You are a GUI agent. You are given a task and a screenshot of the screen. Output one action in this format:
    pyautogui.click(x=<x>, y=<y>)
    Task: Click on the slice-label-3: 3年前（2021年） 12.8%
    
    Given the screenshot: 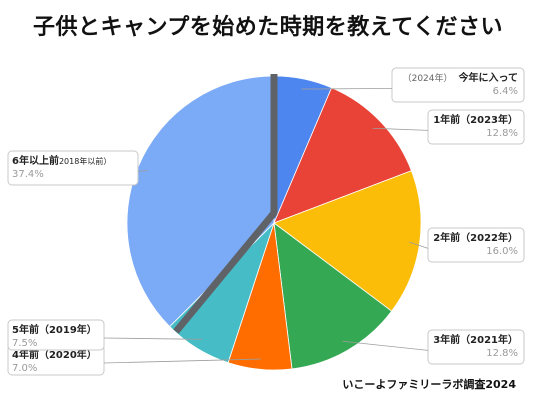 What is the action you would take?
    pyautogui.click(x=433, y=347)
    